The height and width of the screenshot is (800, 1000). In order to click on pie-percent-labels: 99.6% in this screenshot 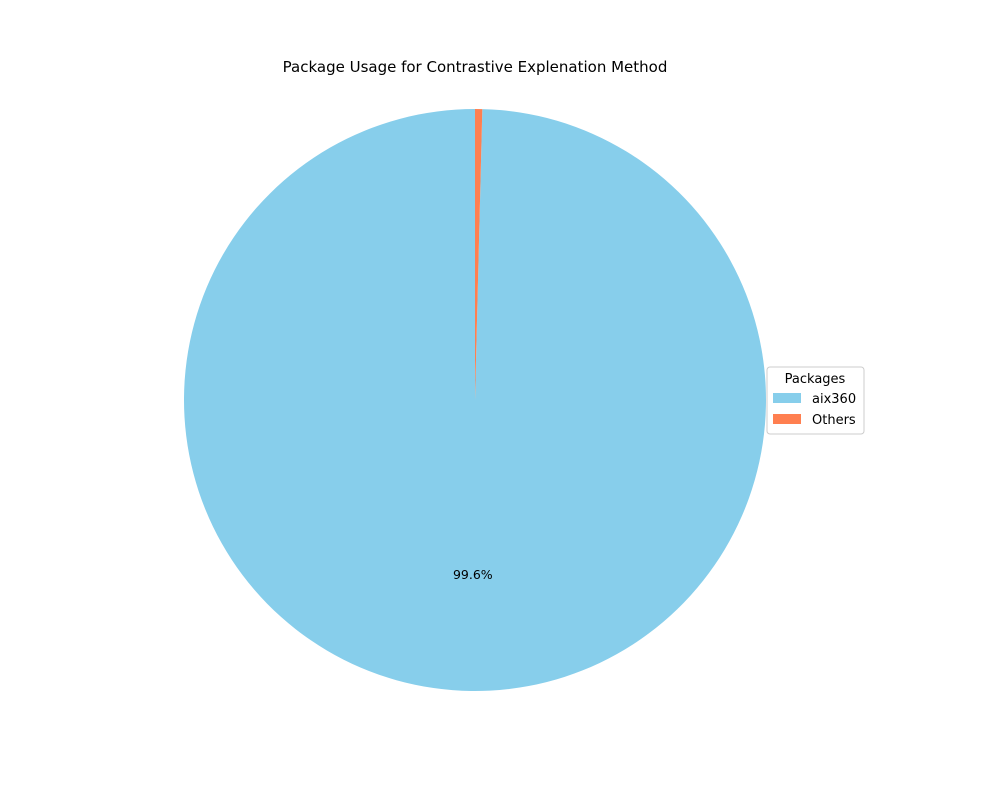, I will do `click(473, 574)`.